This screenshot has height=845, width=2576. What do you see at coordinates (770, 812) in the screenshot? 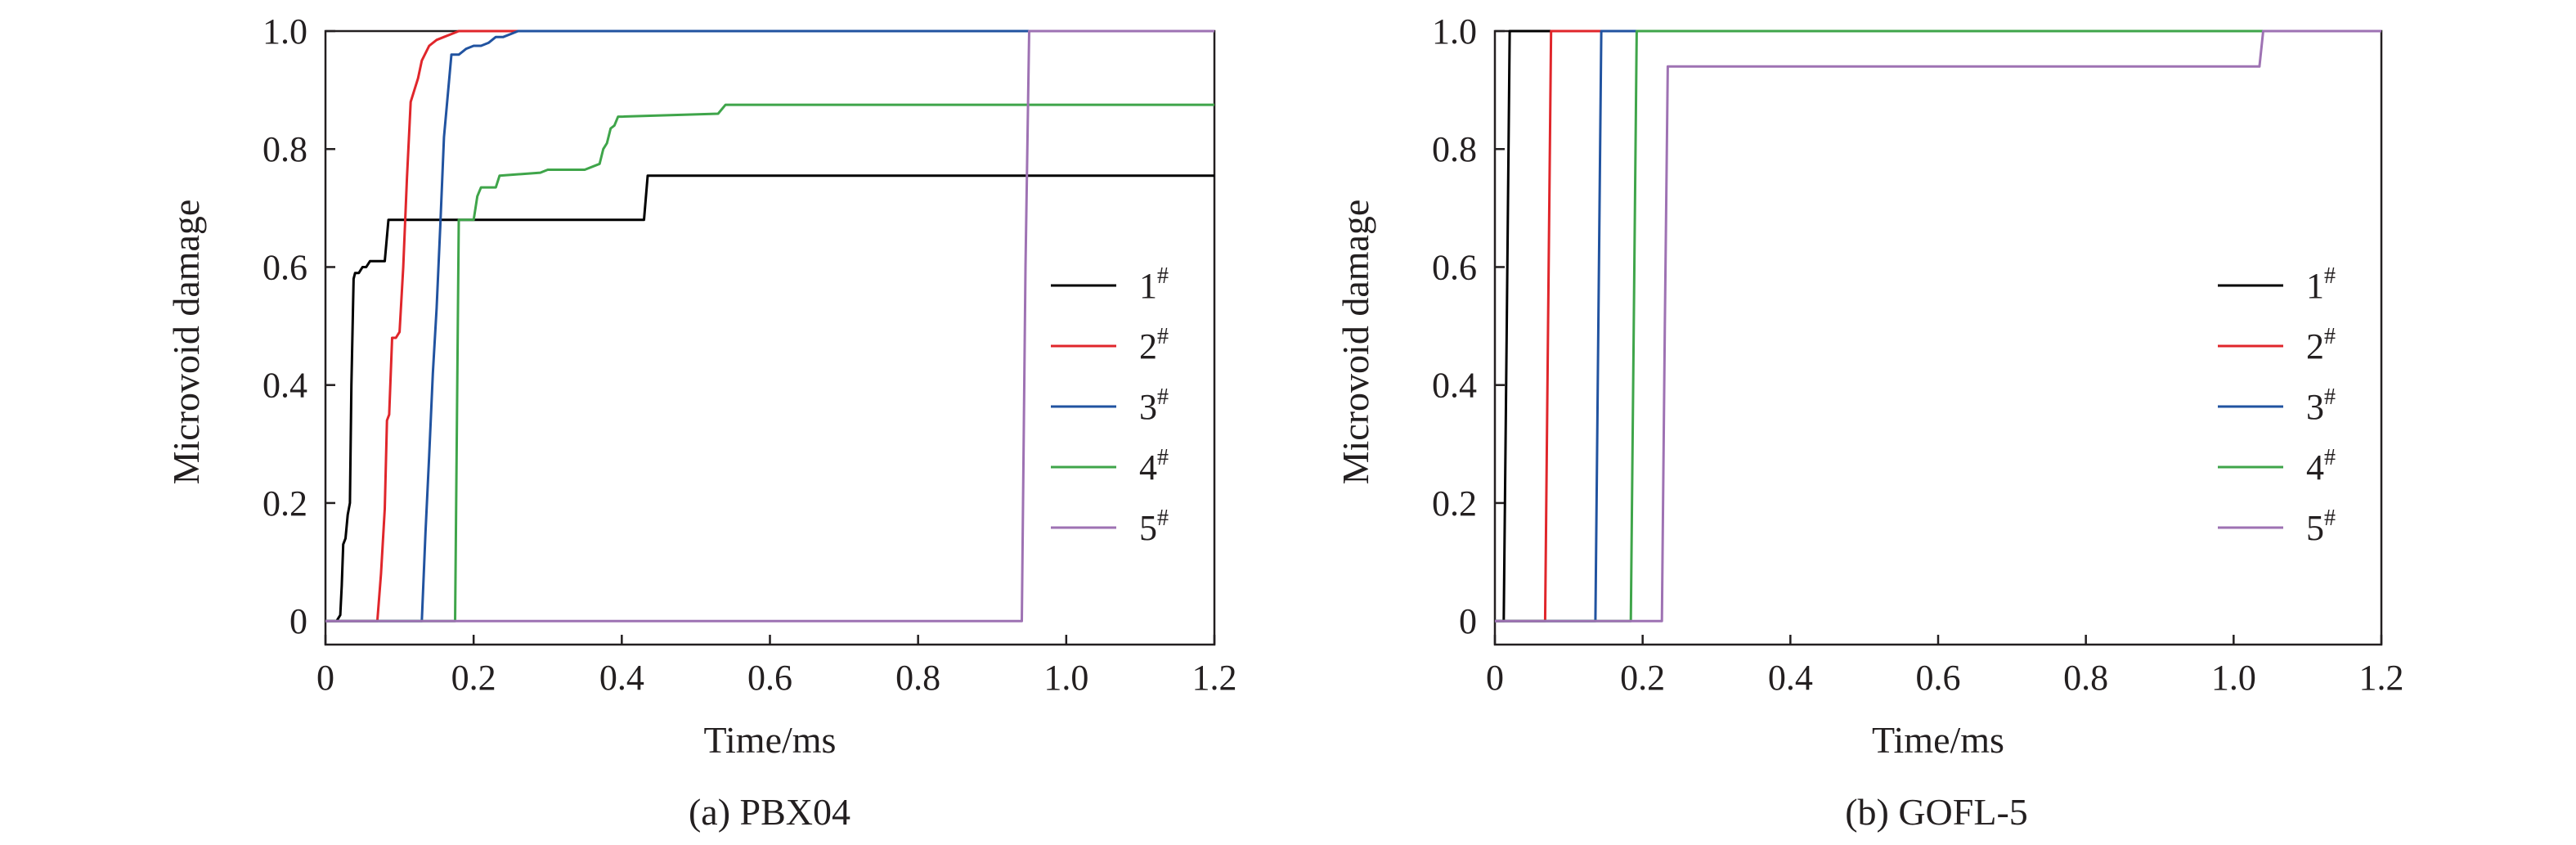
I see `panel-caption: (a) PBX04` at bounding box center [770, 812].